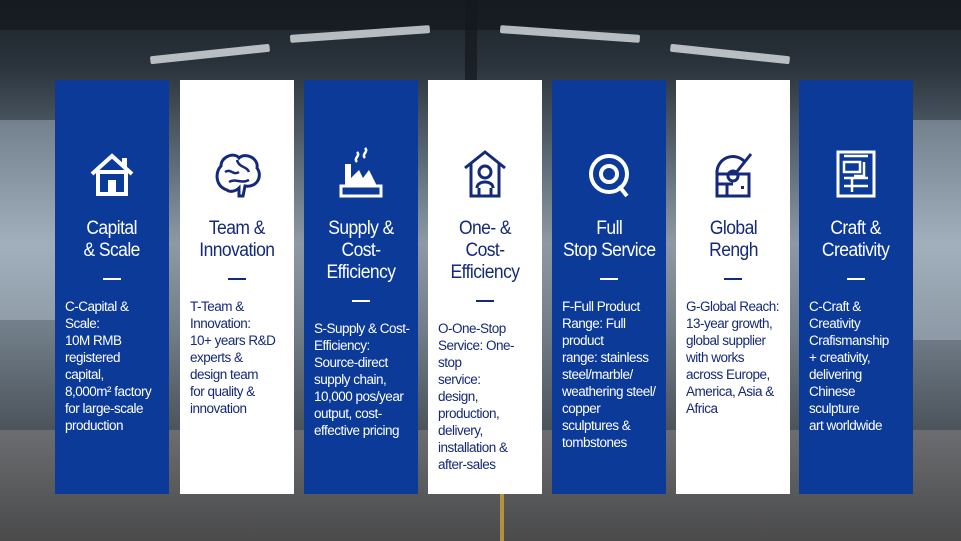 The height and width of the screenshot is (541, 961). I want to click on brain-icon, so click(238, 175).